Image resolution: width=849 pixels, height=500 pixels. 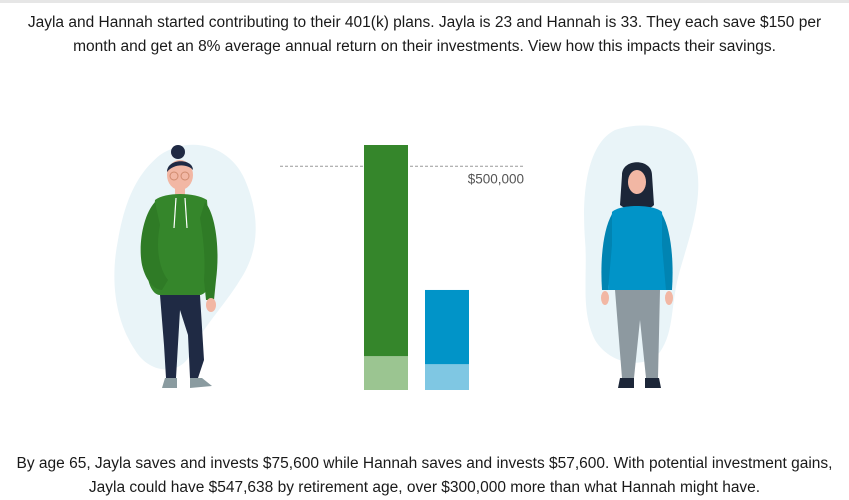 What do you see at coordinates (195, 270) in the screenshot?
I see `woman-green-hoodie-icon` at bounding box center [195, 270].